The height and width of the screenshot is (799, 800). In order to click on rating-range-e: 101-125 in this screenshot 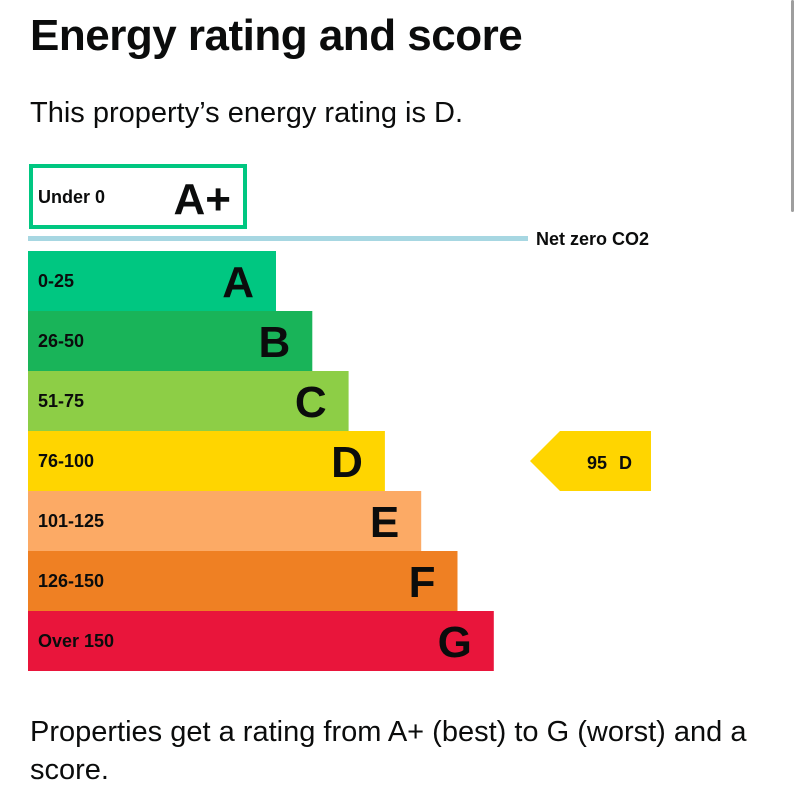, I will do `click(71, 521)`.